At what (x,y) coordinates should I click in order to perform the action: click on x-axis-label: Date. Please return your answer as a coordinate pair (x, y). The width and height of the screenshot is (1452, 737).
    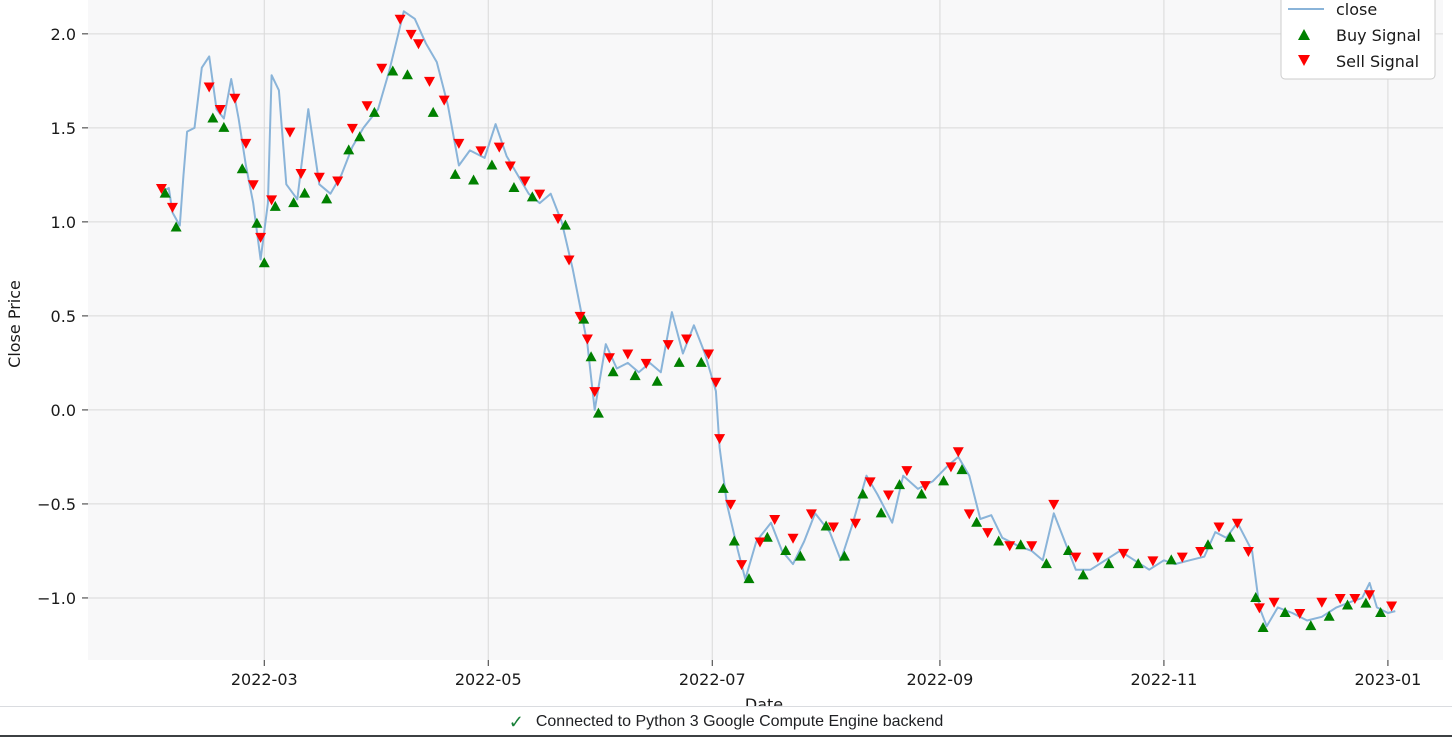
    Looking at the image, I should click on (764, 700).